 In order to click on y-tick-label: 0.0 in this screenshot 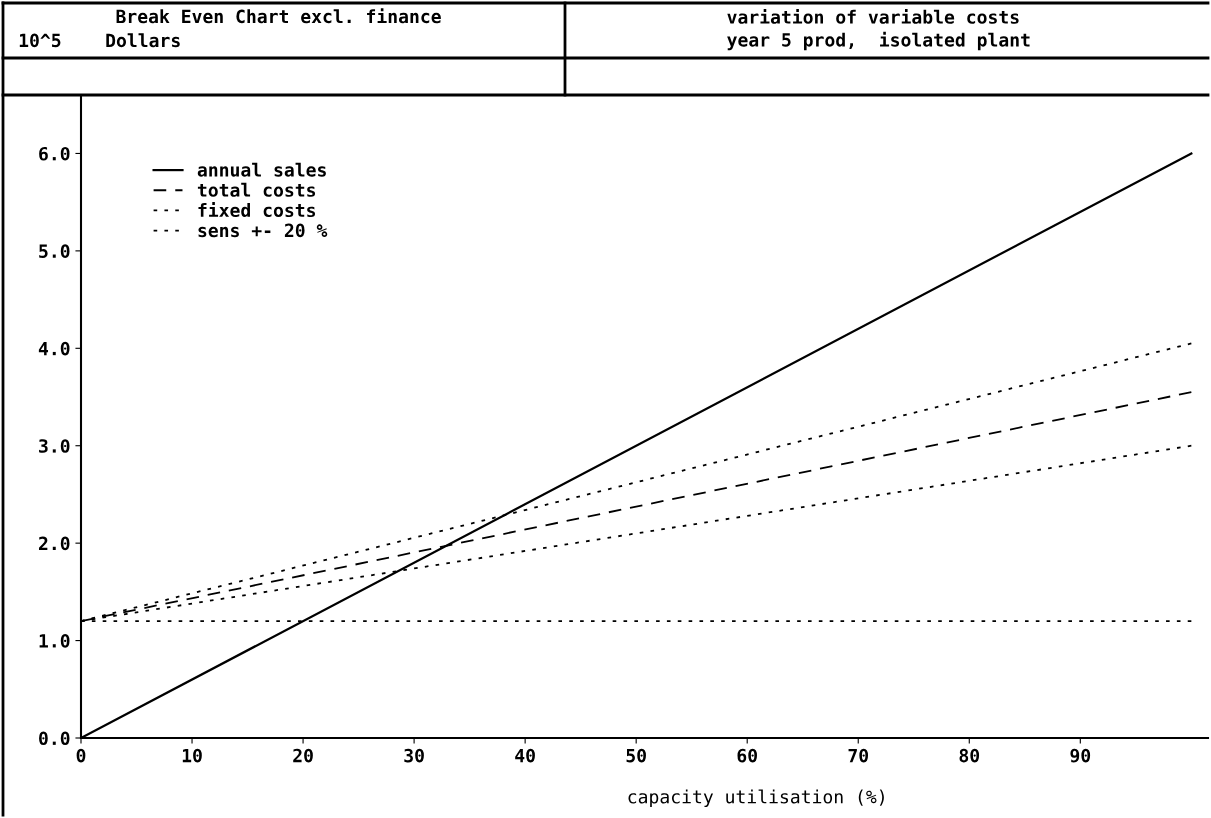, I will do `click(54, 738)`.